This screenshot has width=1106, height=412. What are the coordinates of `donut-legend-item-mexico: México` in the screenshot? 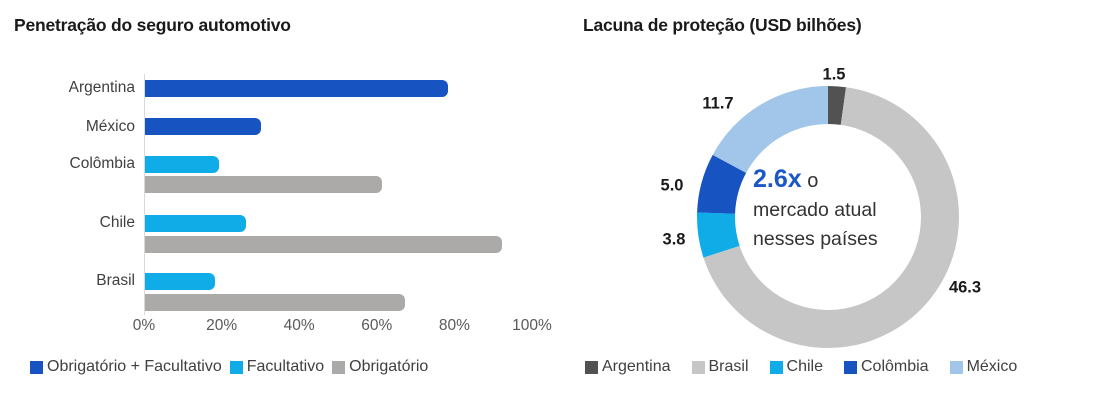 It's located at (983, 367).